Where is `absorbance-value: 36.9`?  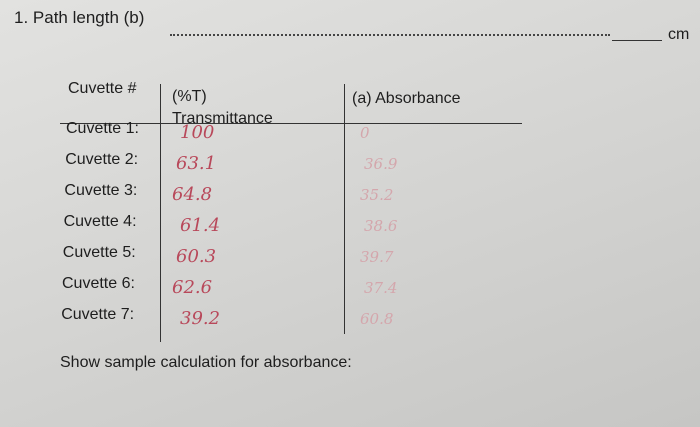
absorbance-value: 36.9 is located at coordinates (381, 164).